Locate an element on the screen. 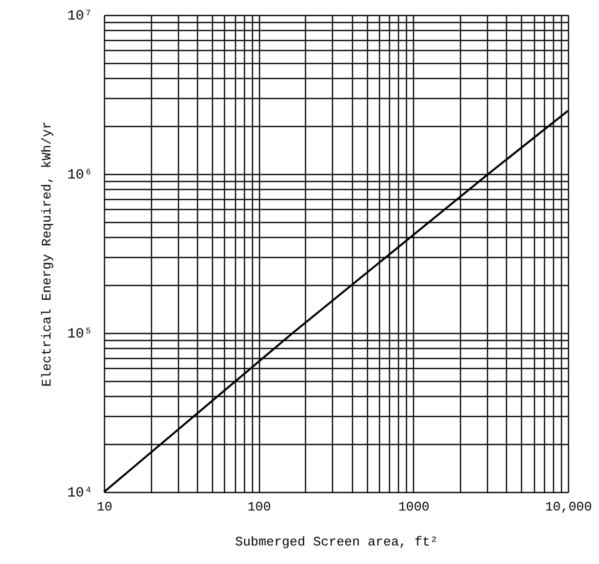 The width and height of the screenshot is (599, 564). x-axis-title: Submerged Screen area, ft² is located at coordinates (336, 542).